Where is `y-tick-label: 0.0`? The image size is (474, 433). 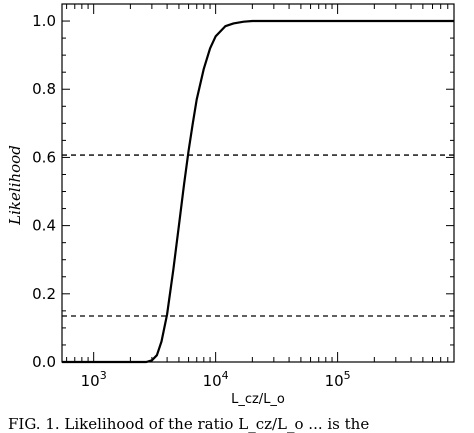 y-tick-label: 0.0 is located at coordinates (44, 362).